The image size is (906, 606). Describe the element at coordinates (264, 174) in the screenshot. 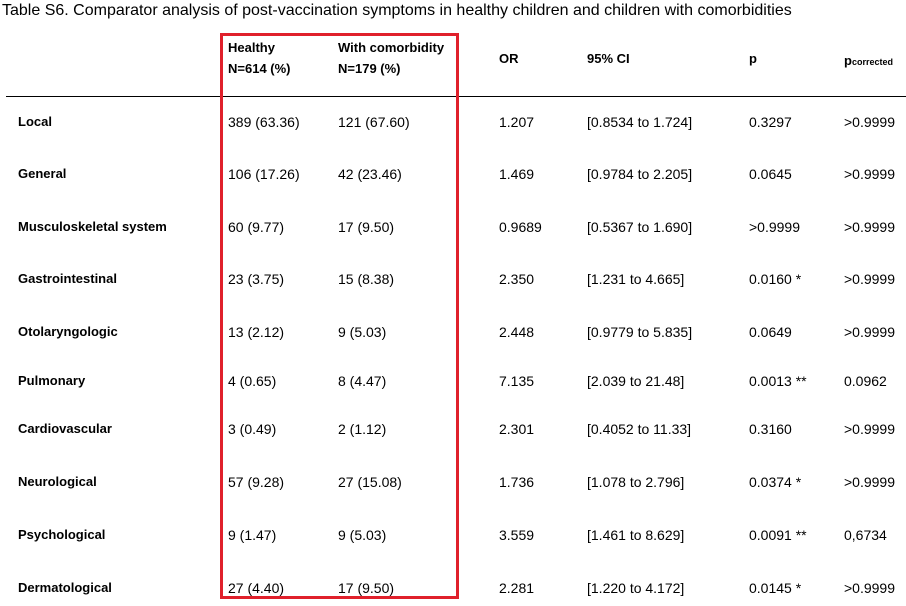

I see `cell-healthy: 106 (17.26)` at that location.